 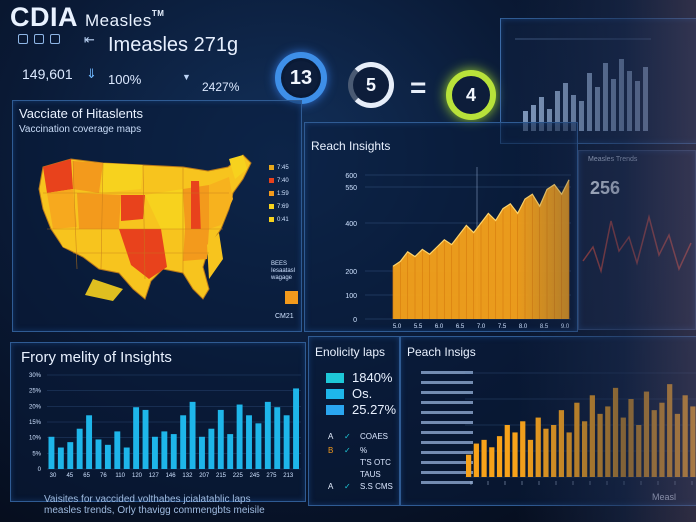 I want to click on list-item: TAUS, so click(x=354, y=474).